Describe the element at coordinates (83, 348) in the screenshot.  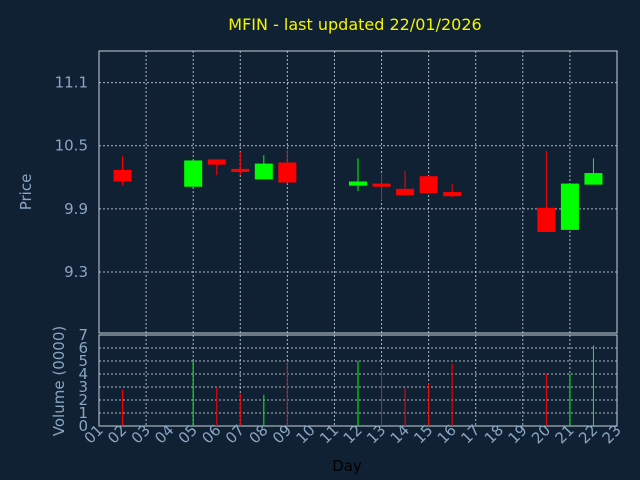
I see `volume-tick-label: 6` at that location.